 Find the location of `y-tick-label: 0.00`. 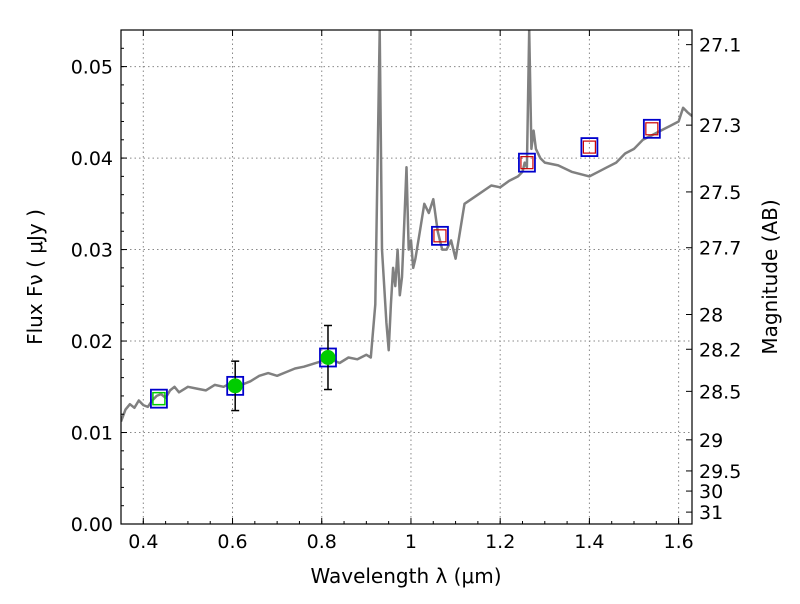

y-tick-label: 0.00 is located at coordinates (92, 525).